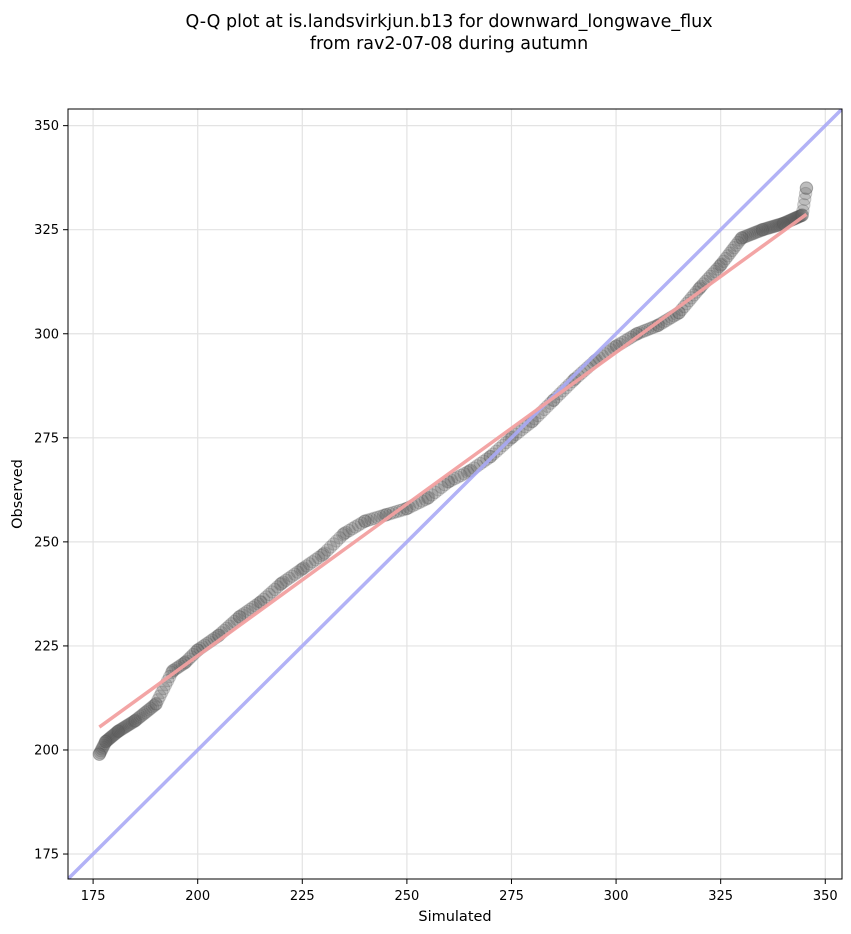  Describe the element at coordinates (459, 891) in the screenshot. I see `x-axis: 175 200 225 250 275 300 325 350` at that location.